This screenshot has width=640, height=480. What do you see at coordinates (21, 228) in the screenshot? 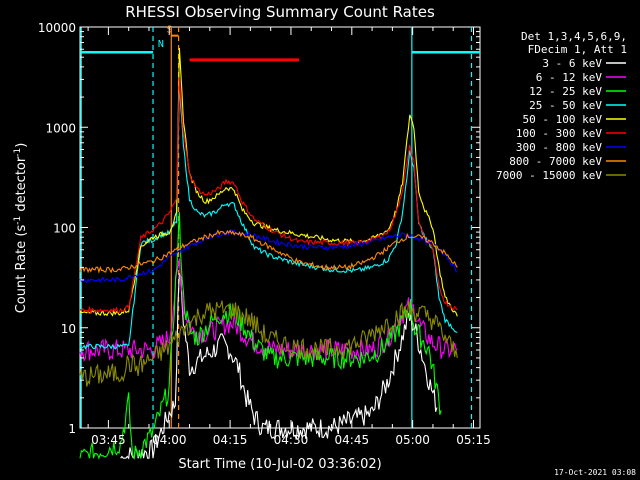
I see `y-axis-label: Count Rate (s-1 detector-1)` at bounding box center [21, 228].